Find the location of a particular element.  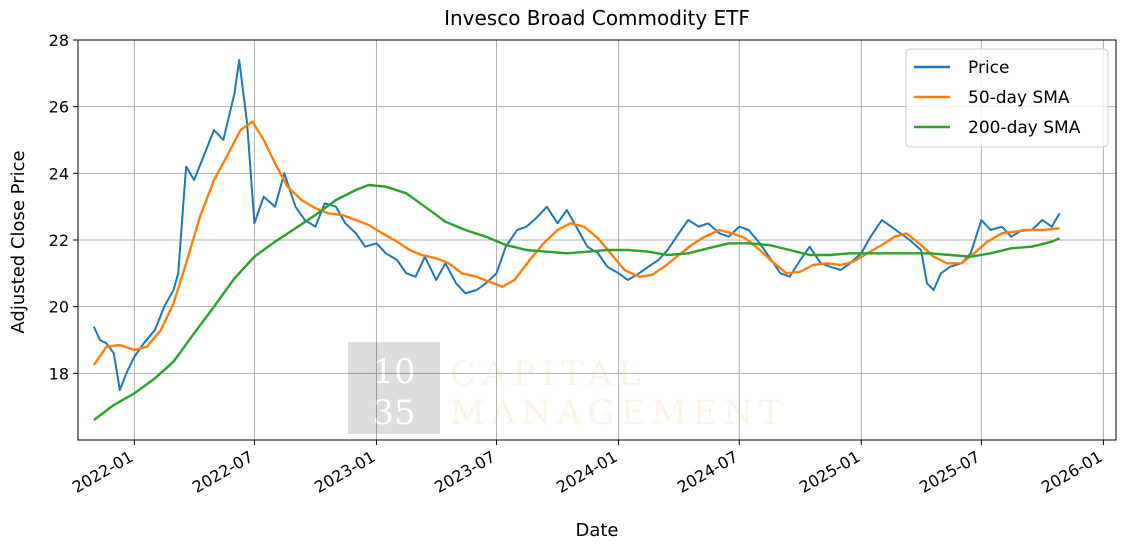

y-tick-label: 20 is located at coordinates (59, 307).